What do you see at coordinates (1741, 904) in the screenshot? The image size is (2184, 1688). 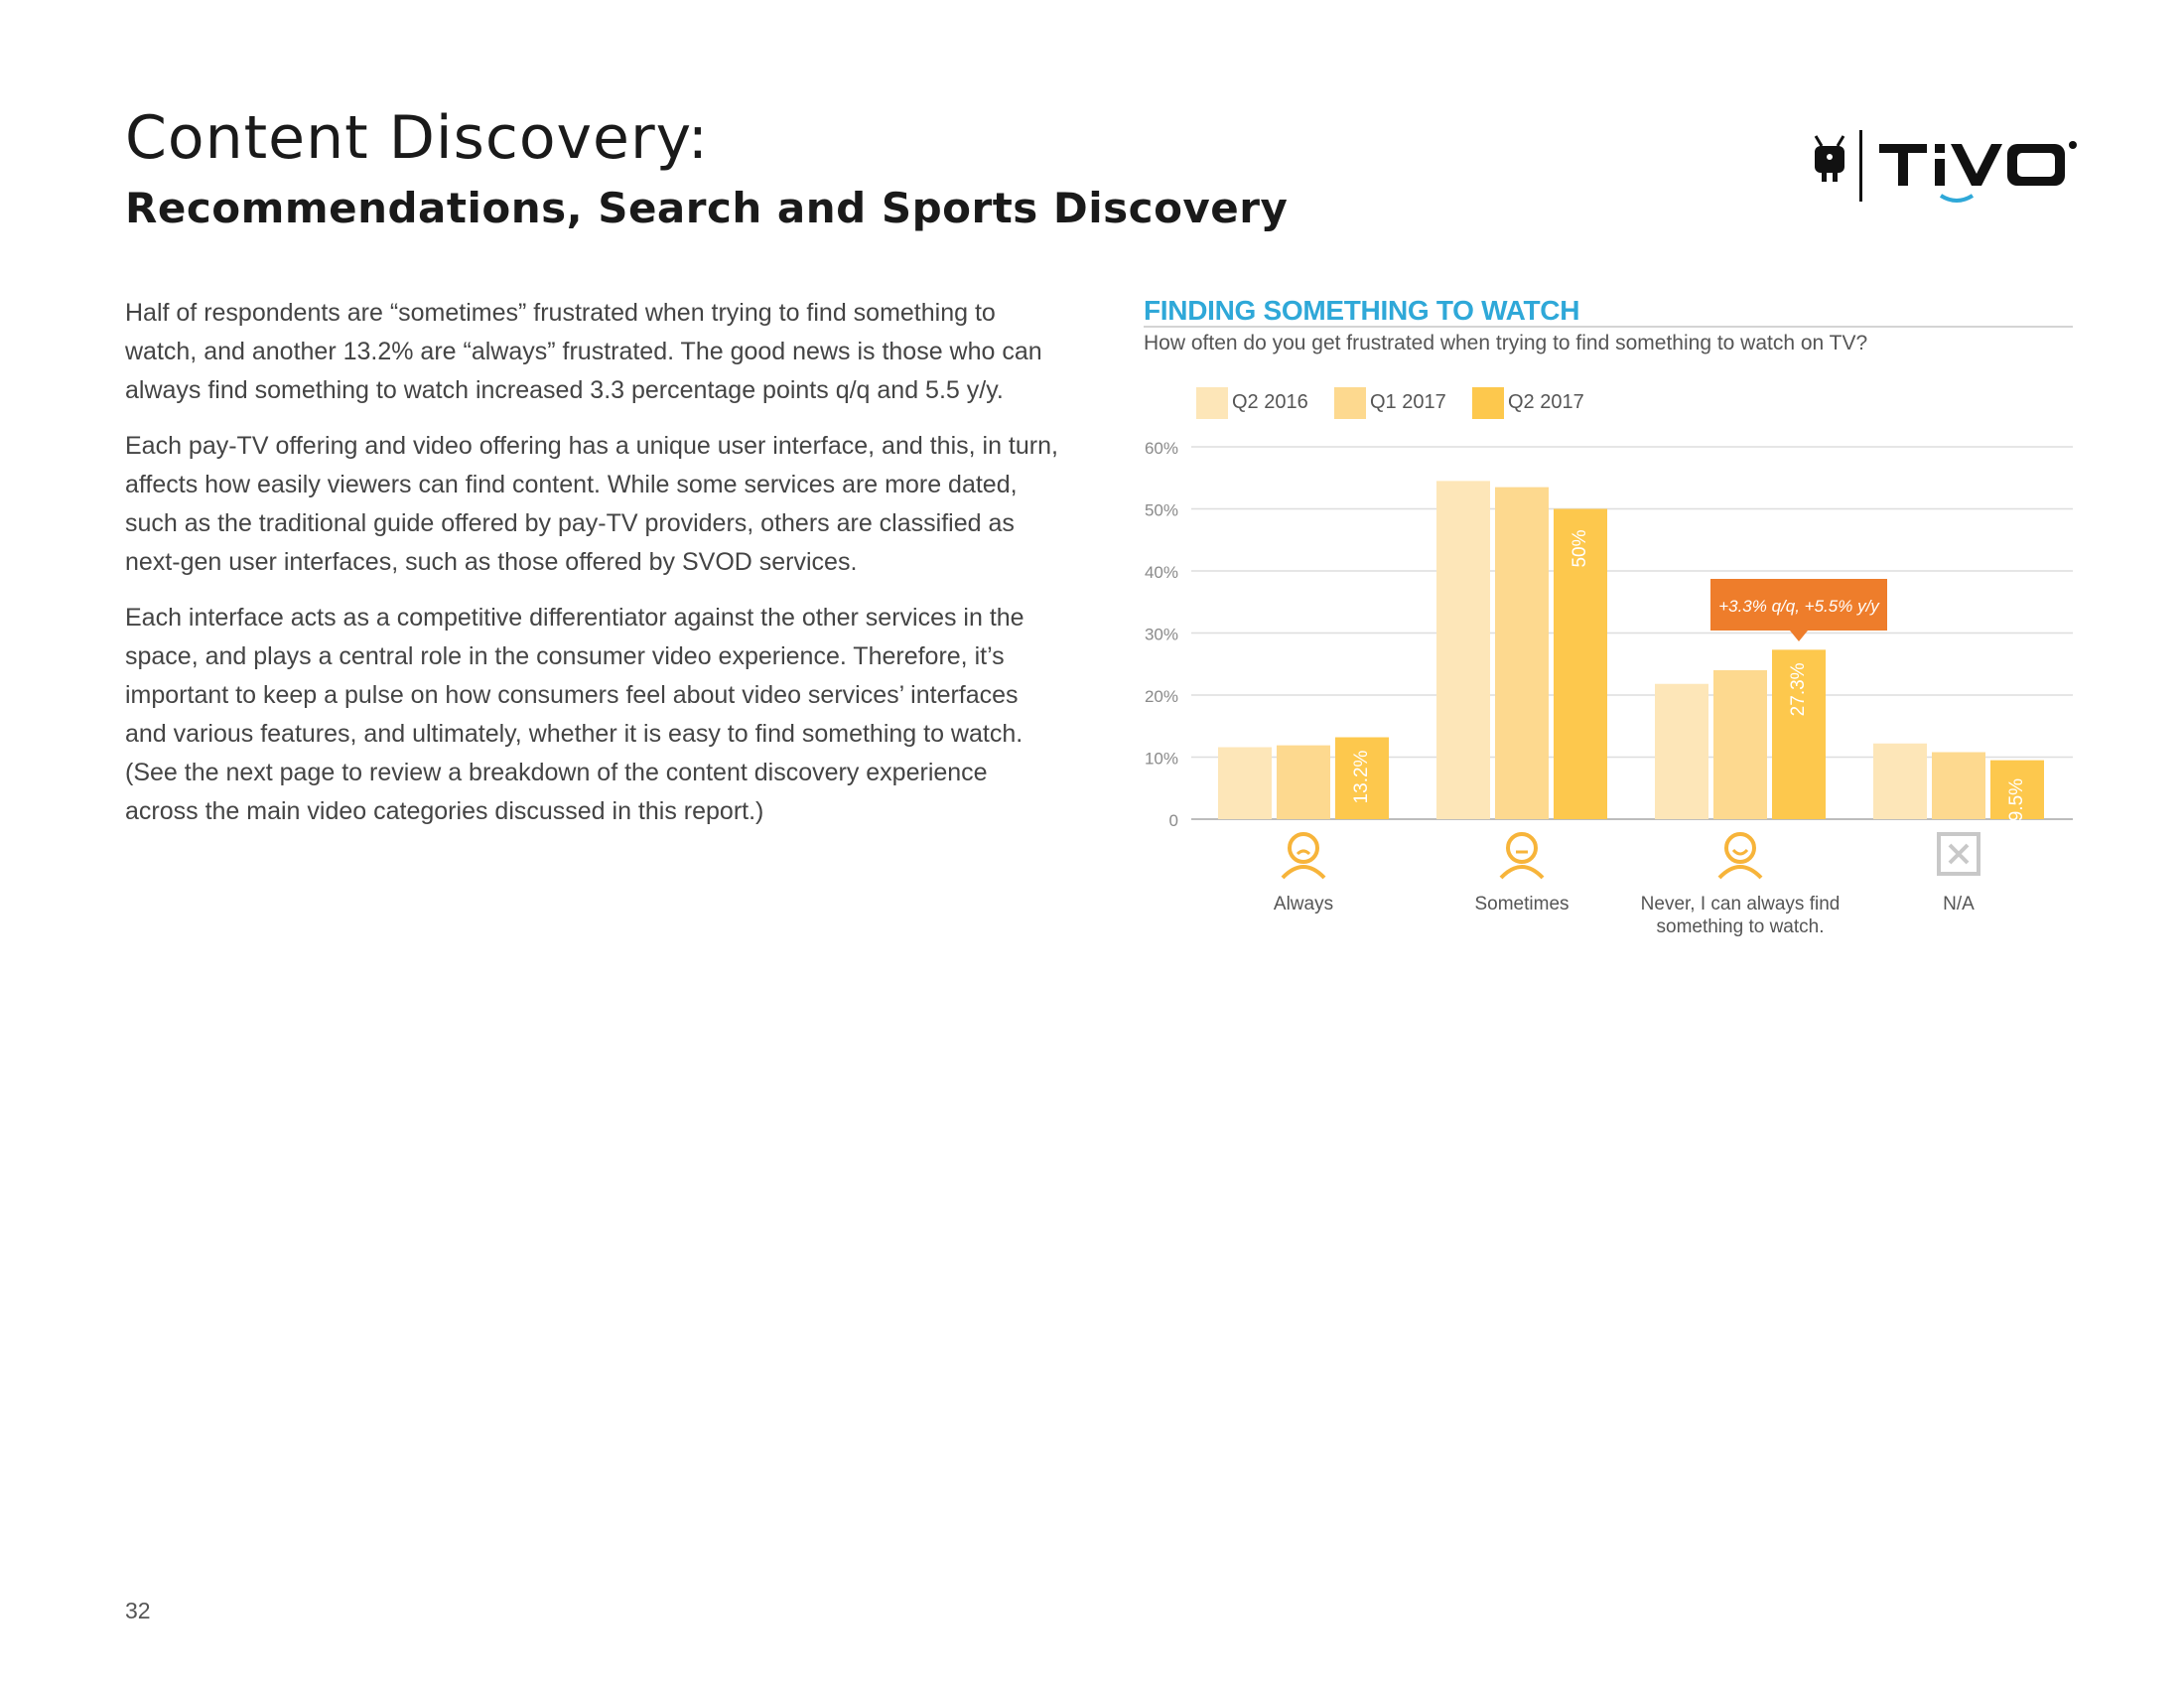 I see `category-label: Never, I can always find` at bounding box center [1741, 904].